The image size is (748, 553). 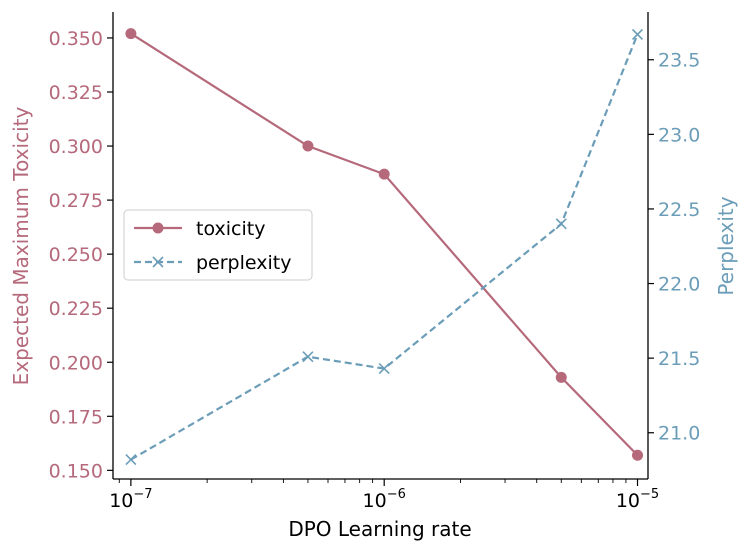 I want to click on legend-perplexity-marker, so click(x=158, y=262).